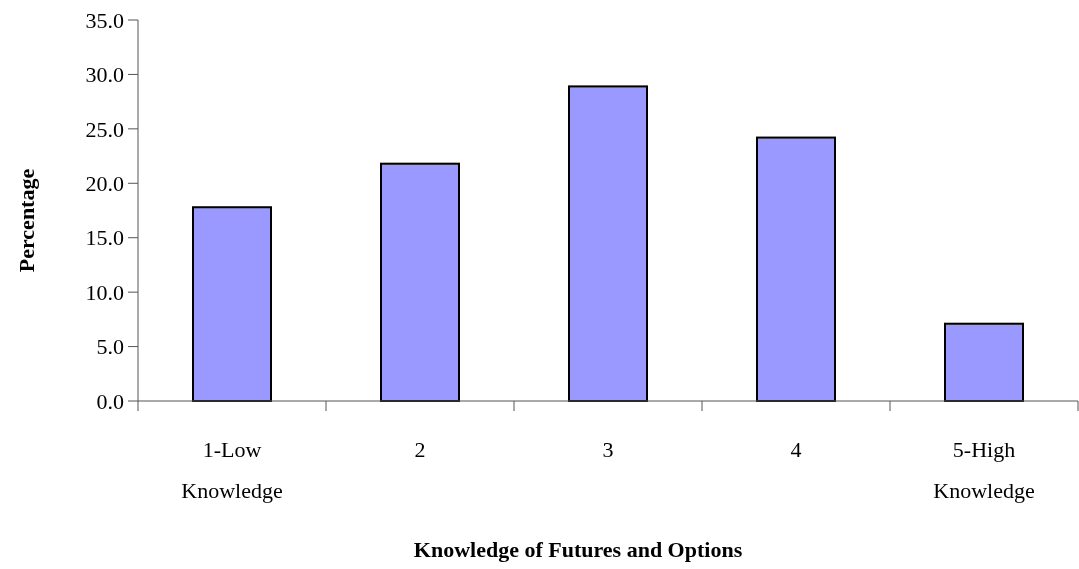  I want to click on x-tick-label: 4, so click(796, 449).